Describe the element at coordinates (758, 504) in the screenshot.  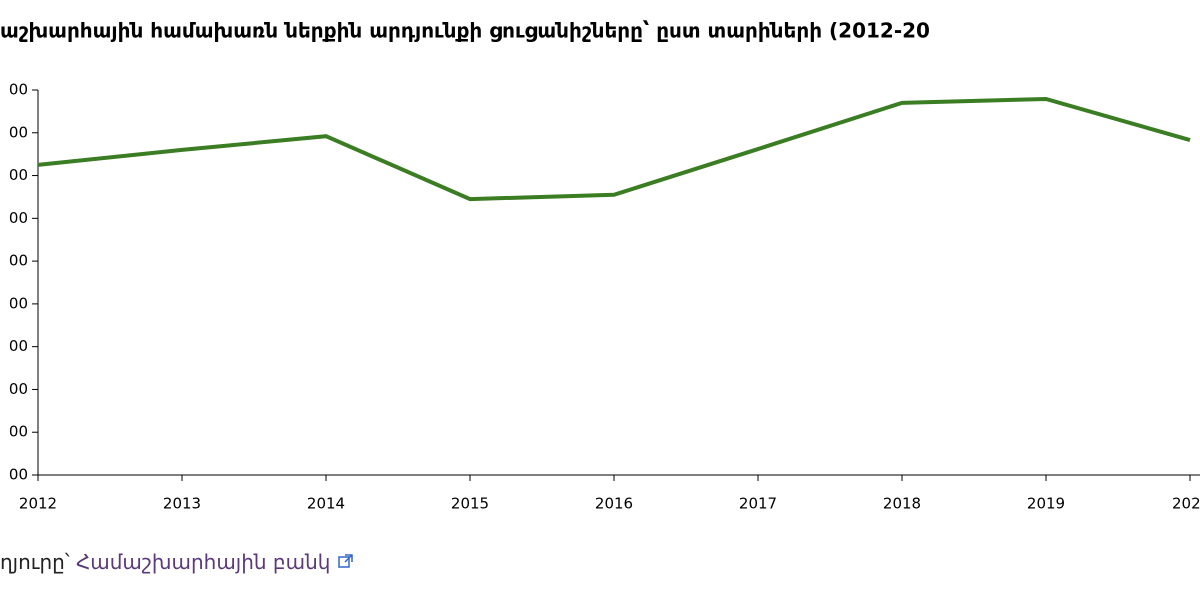
I see `x-tick-label: 2017` at that location.